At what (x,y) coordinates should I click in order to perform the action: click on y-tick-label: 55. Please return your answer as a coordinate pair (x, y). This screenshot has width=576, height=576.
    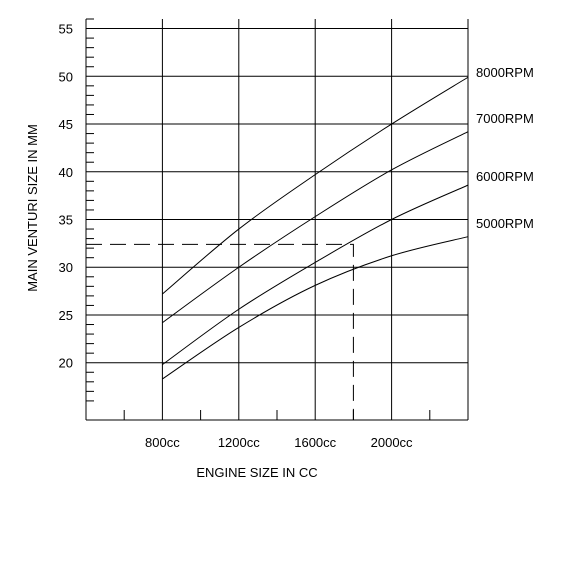
    Looking at the image, I should click on (66, 29).